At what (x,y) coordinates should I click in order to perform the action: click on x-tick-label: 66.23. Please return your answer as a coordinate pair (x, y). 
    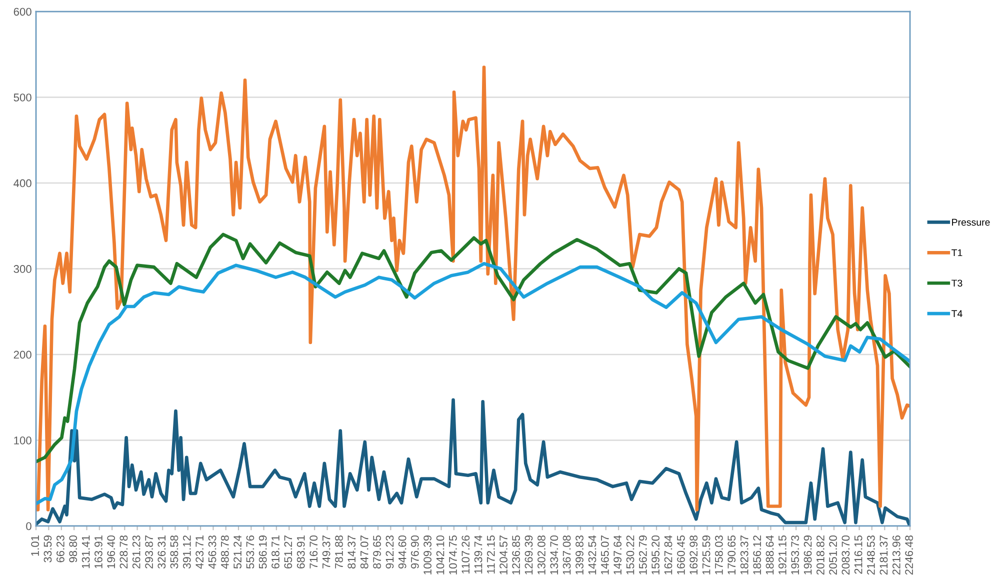
    Looking at the image, I should click on (60, 548).